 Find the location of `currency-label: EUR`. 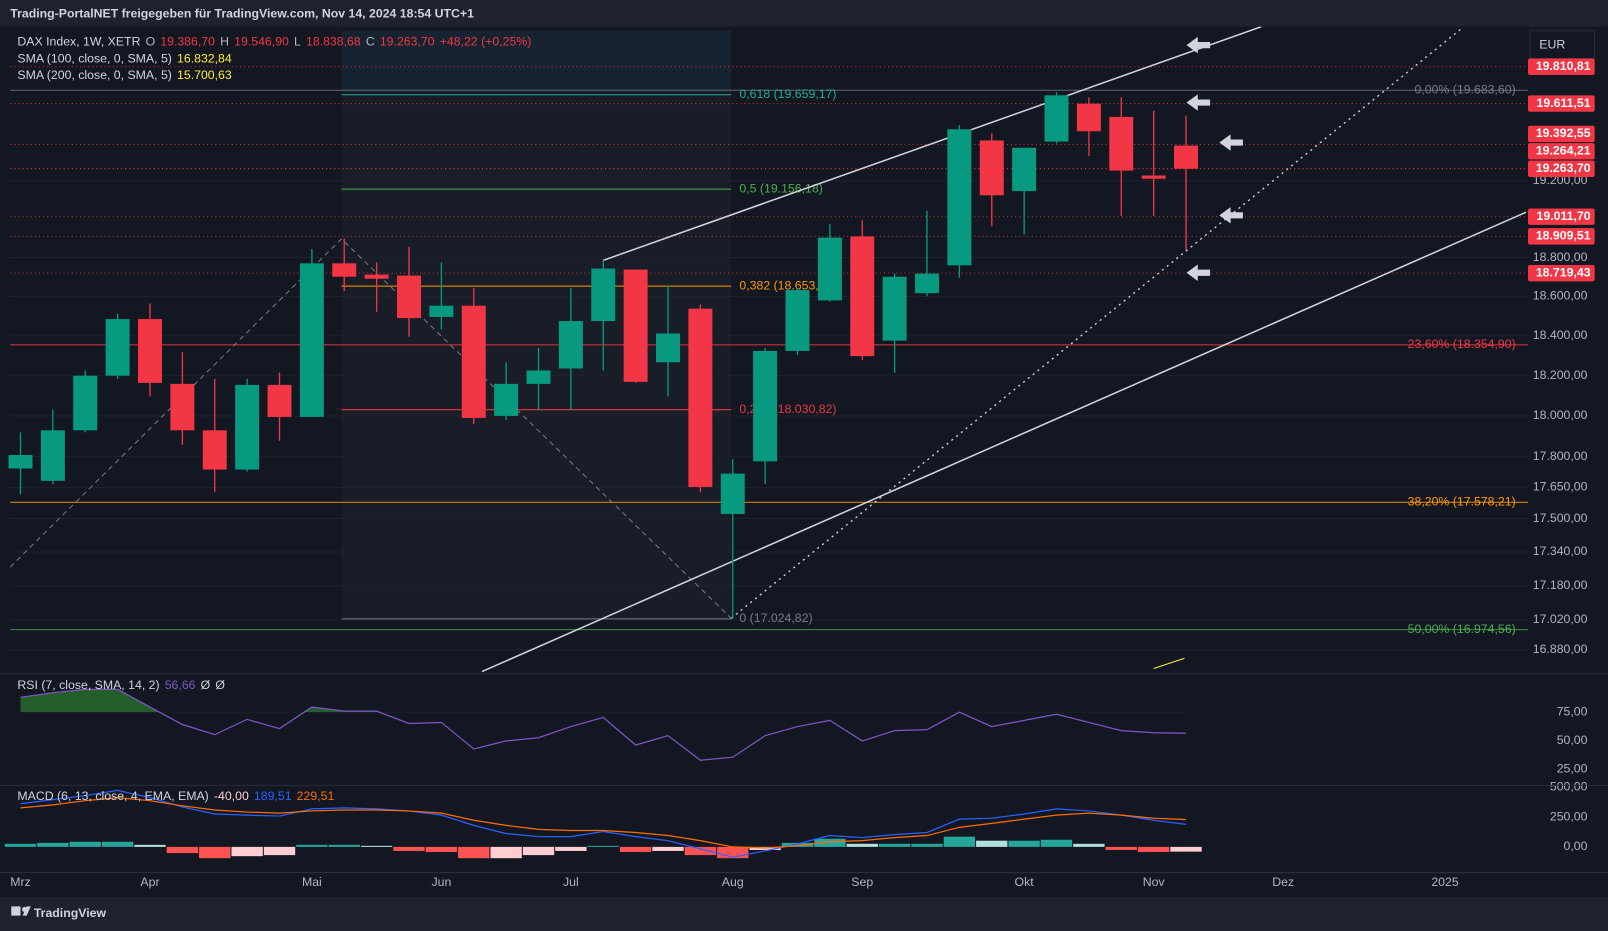

currency-label: EUR is located at coordinates (1552, 44).